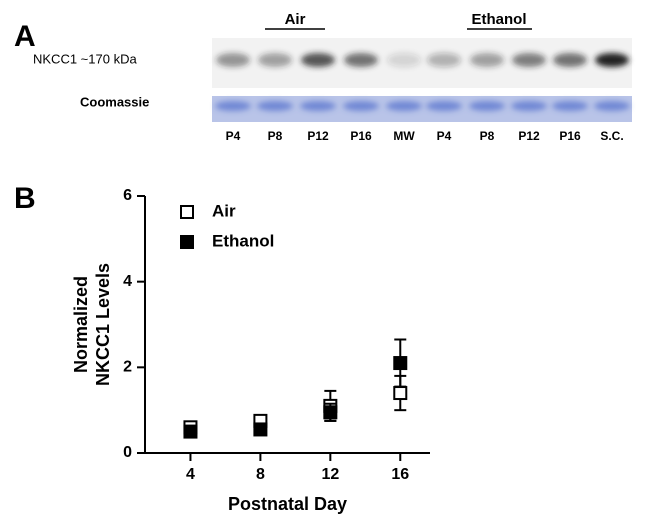 This screenshot has width=654, height=527. I want to click on y-tick-label: 2, so click(127, 367).